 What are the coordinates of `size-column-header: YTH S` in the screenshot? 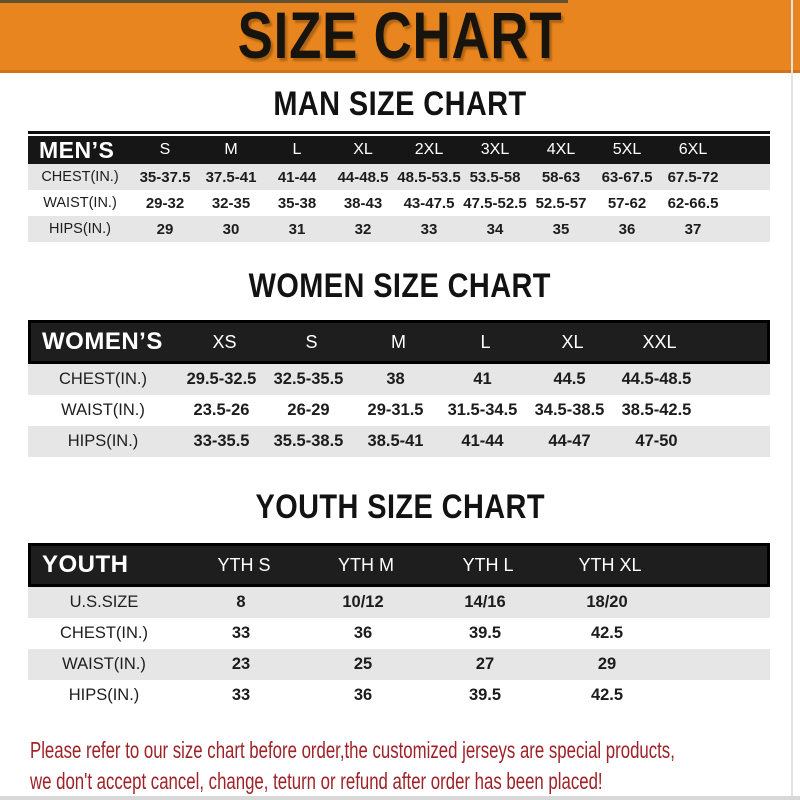 It's located at (244, 564).